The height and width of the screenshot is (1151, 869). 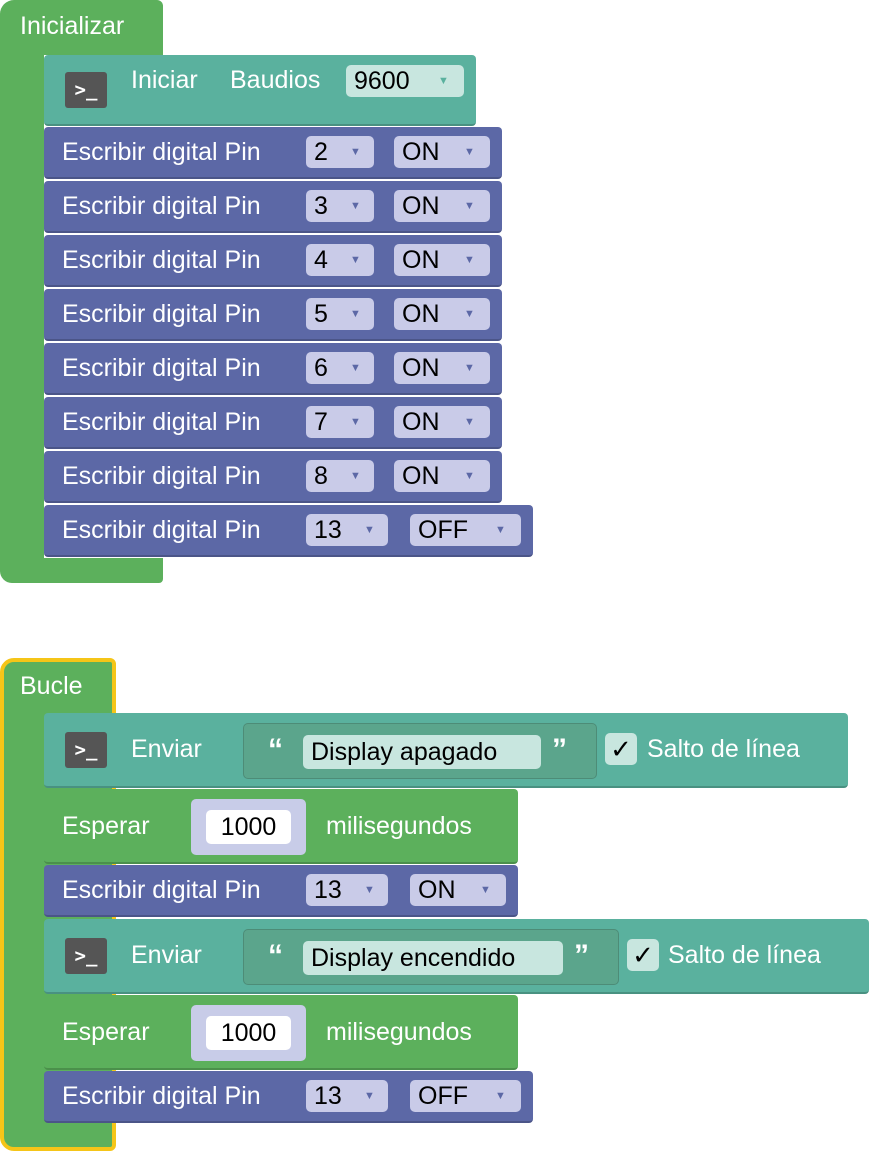 I want to click on digital-write-block: Escribir digital Pin 8 ▼ ON ▼, so click(x=273, y=477).